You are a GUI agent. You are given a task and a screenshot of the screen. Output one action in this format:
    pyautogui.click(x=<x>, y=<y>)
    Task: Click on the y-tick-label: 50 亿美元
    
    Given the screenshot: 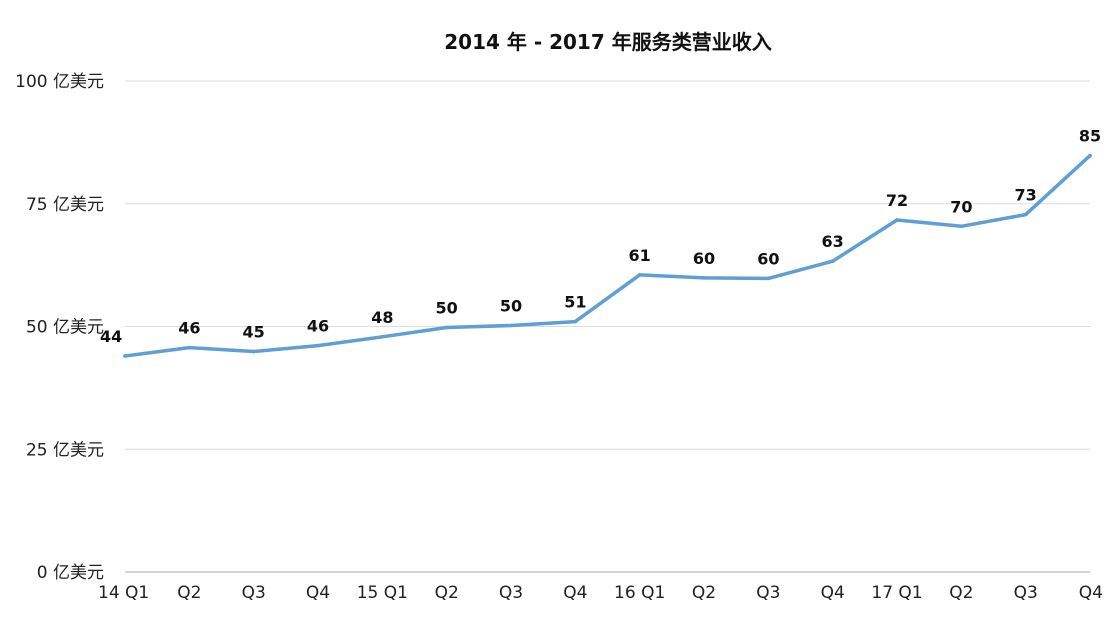 What is the action you would take?
    pyautogui.click(x=65, y=328)
    